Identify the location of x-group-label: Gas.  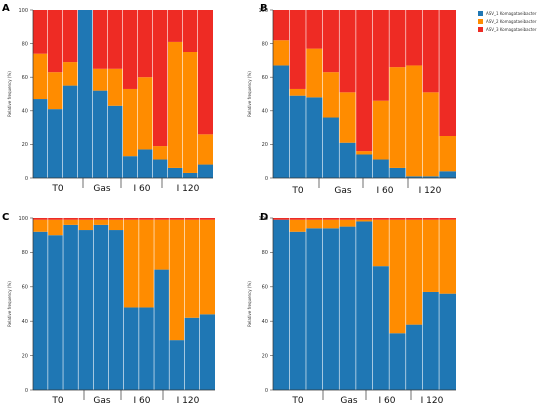
(101, 401).